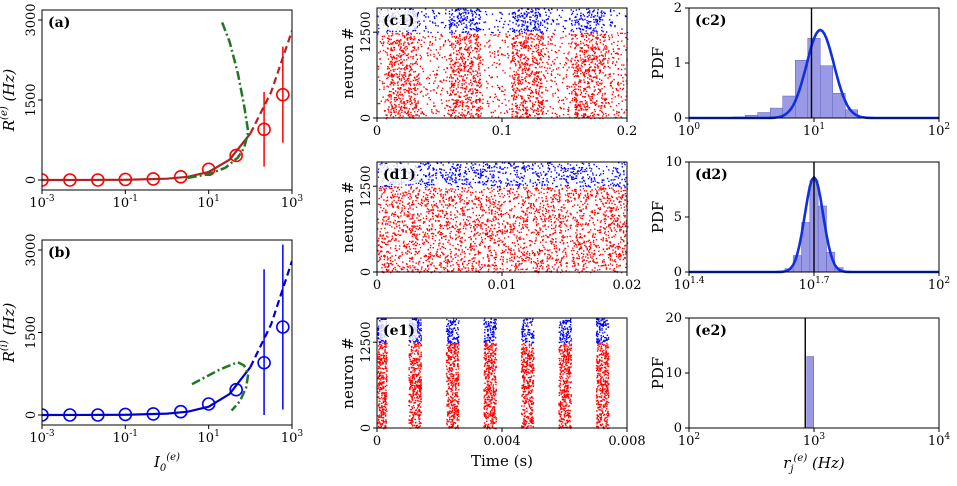 Image resolution: width=957 pixels, height=486 pixels. What do you see at coordinates (493, 374) in the screenshot?
I see `raster-dots` at bounding box center [493, 374].